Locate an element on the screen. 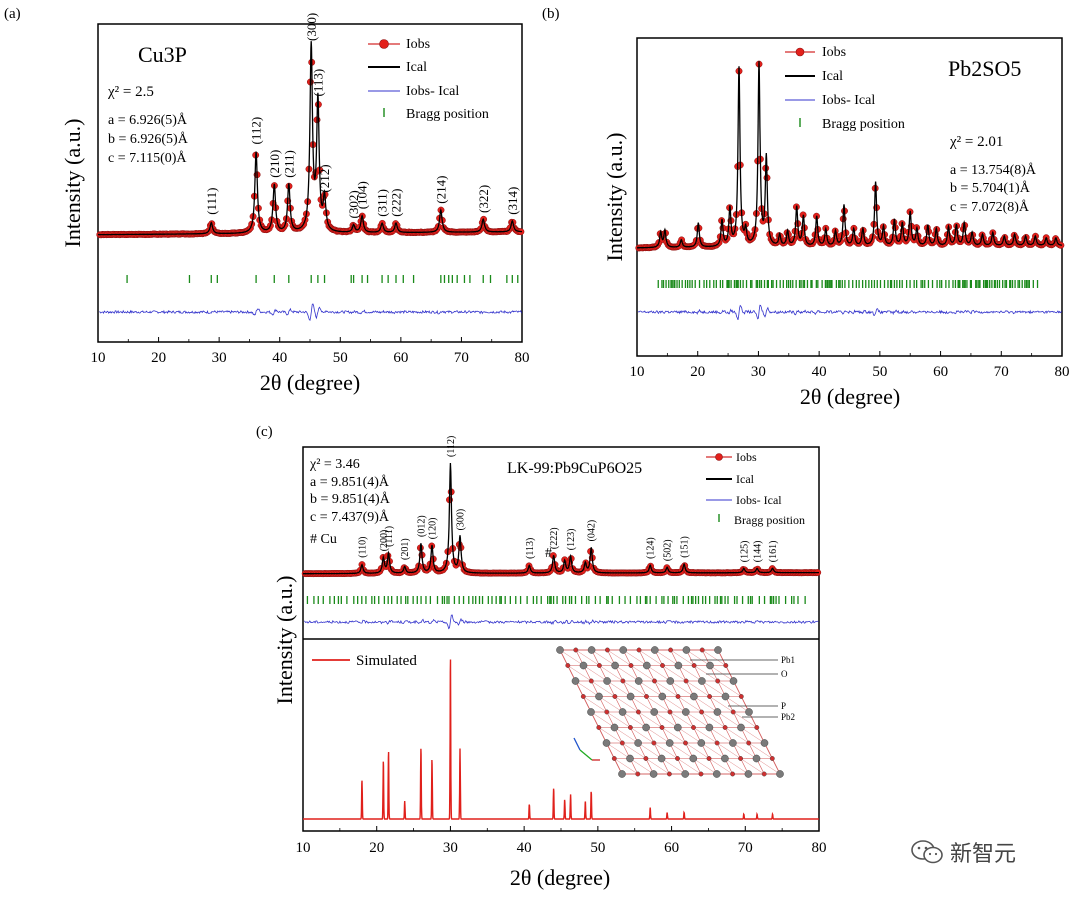  simulated-curve is located at coordinates (561, 739).